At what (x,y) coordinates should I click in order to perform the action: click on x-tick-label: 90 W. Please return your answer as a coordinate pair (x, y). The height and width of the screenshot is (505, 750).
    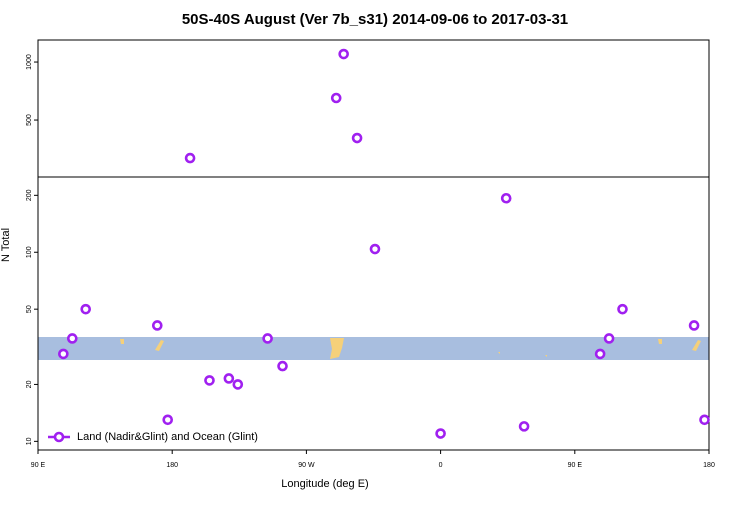
    Looking at the image, I should click on (306, 465).